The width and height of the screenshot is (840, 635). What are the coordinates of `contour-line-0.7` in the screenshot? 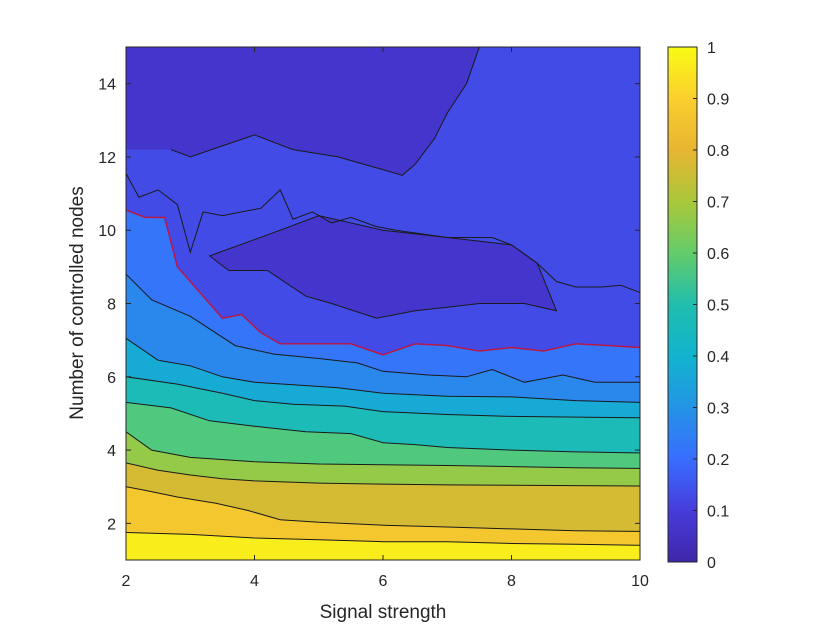 It's located at (383, 474).